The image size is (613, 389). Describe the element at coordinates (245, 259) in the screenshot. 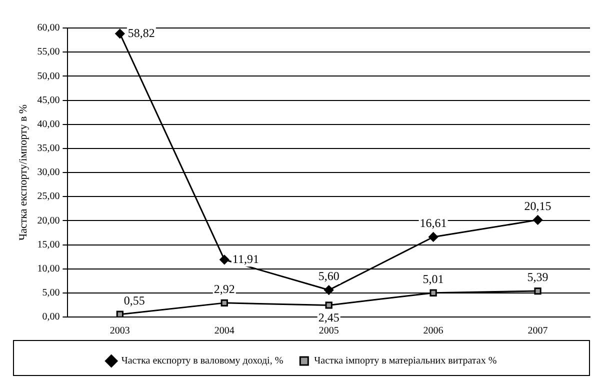

I see `data-label: 11,91` at that location.